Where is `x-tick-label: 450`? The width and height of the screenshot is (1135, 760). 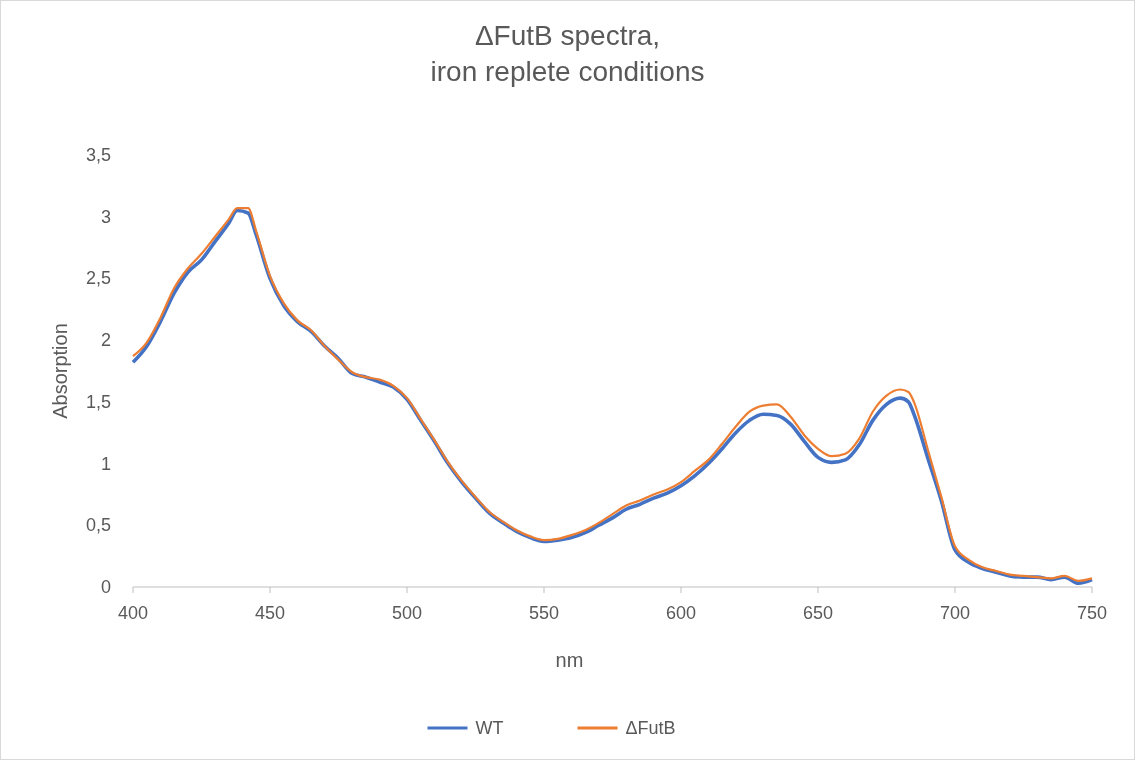
x-tick-label: 450 is located at coordinates (270, 613).